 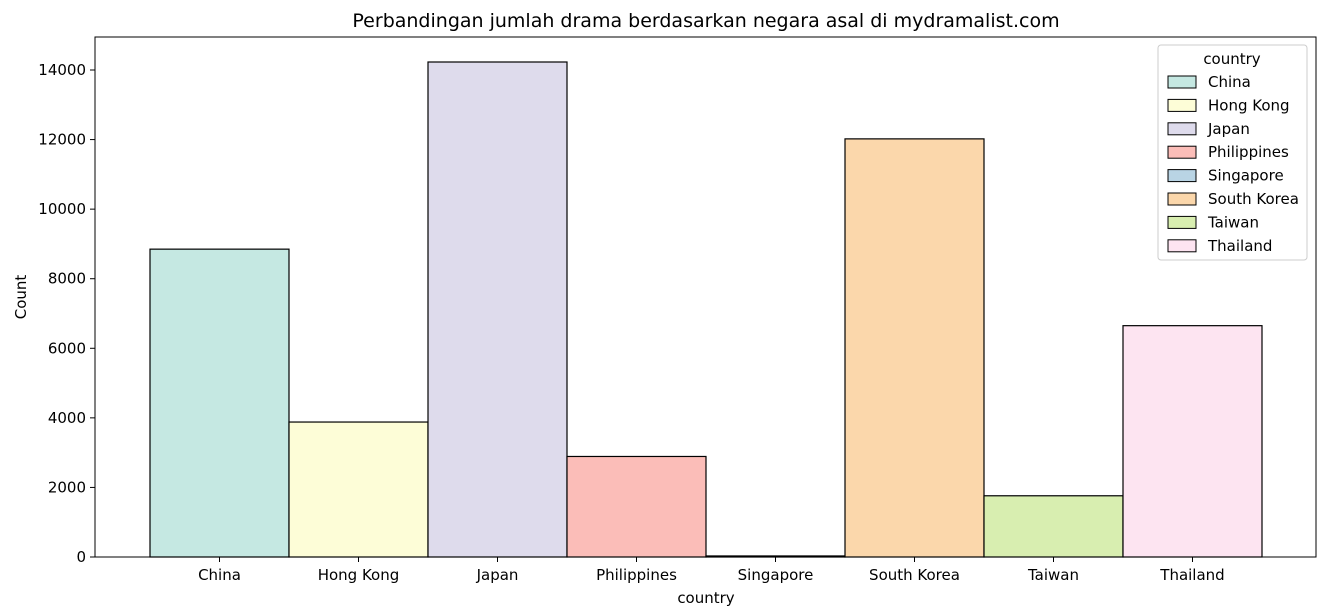 I want to click on y-tick-label: 14000, so click(x=62, y=70).